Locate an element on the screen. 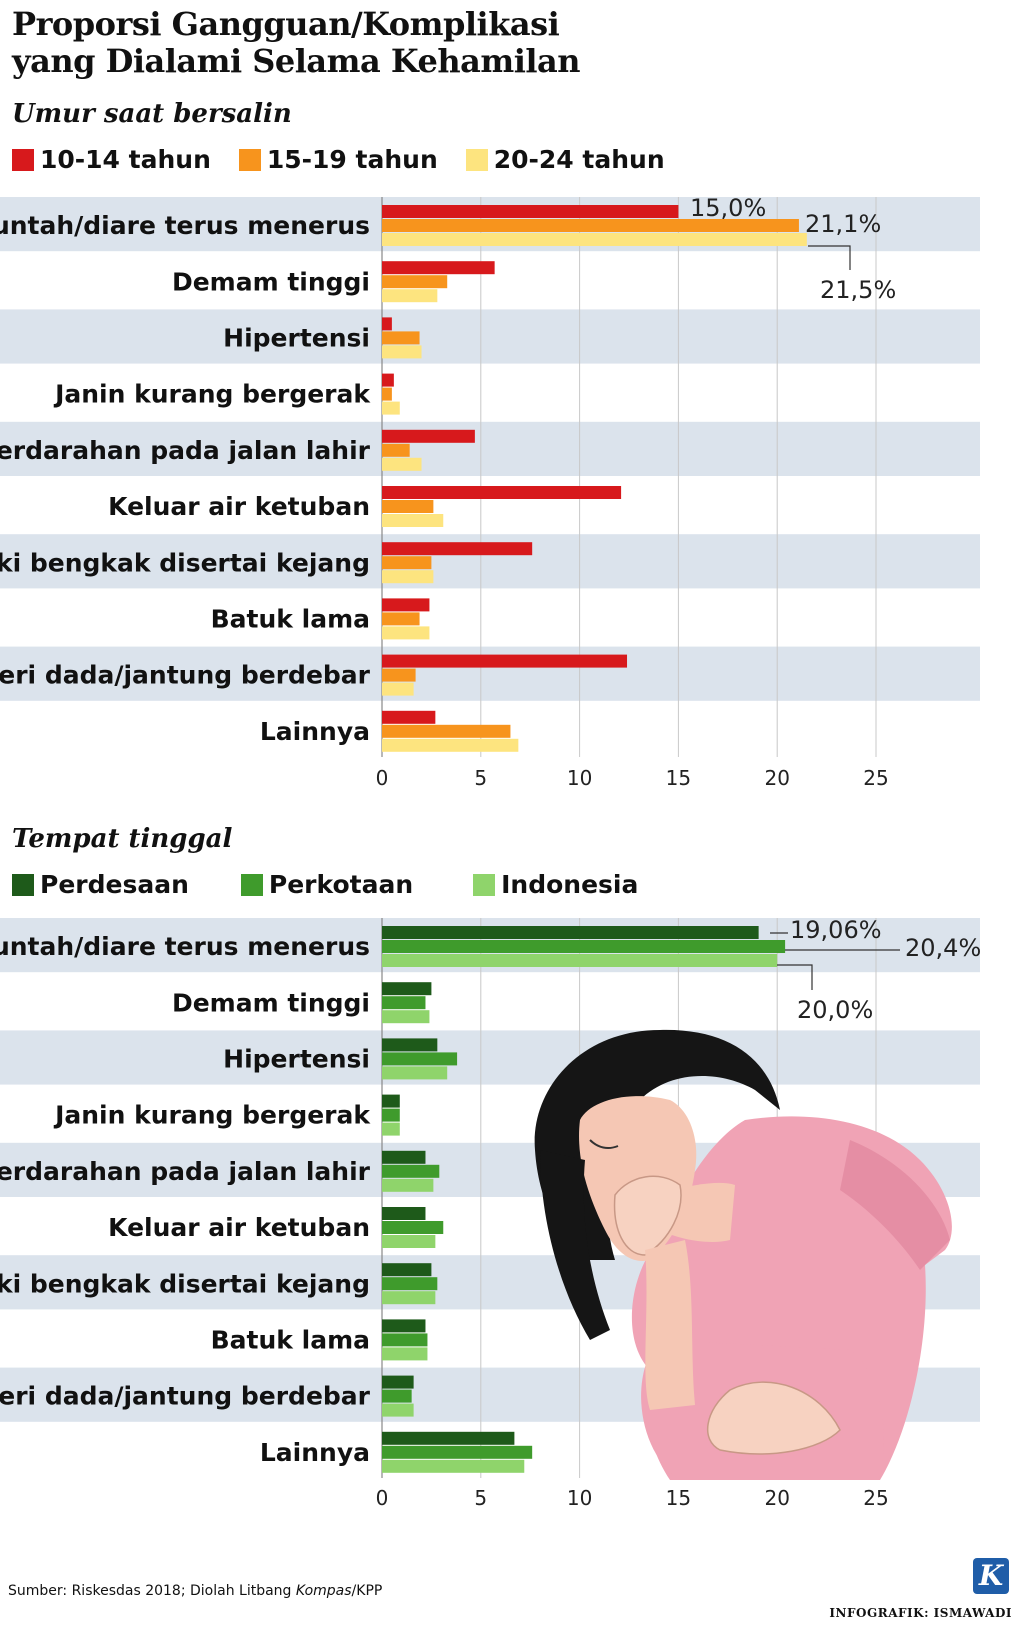 The image size is (1024, 1626). source-prefix: Sumber: Riskesdas 2018; Diolah Litbang is located at coordinates (152, 1591).